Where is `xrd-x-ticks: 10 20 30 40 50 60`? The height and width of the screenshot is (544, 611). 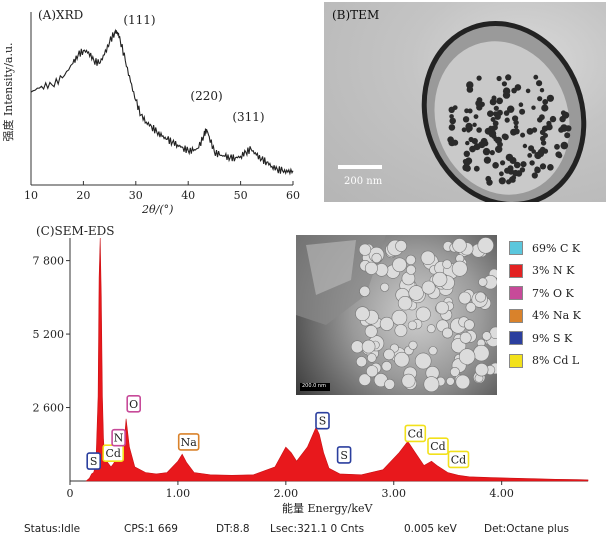
xrd-x-ticks: 10 20 30 40 50 60 is located at coordinates (162, 191).